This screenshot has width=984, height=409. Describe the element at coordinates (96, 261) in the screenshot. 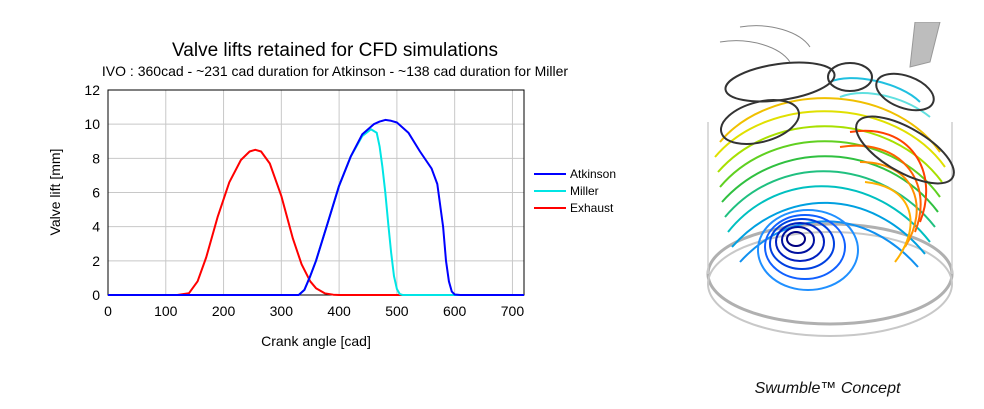

I see `y-tick-label: 2` at that location.